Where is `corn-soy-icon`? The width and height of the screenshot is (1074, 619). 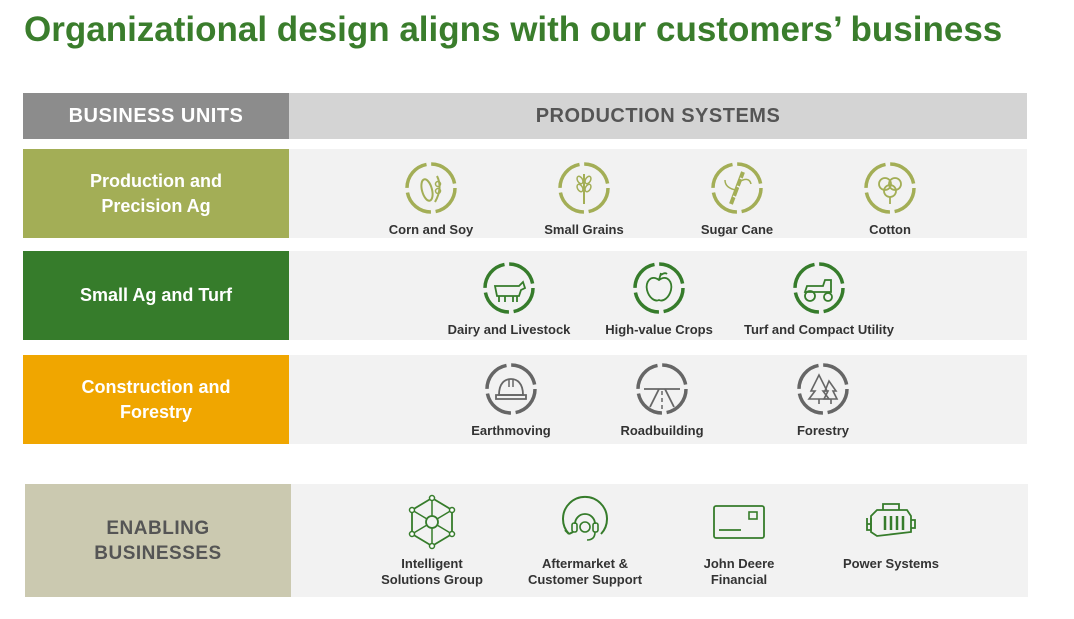
corn-soy-icon is located at coordinates (431, 188).